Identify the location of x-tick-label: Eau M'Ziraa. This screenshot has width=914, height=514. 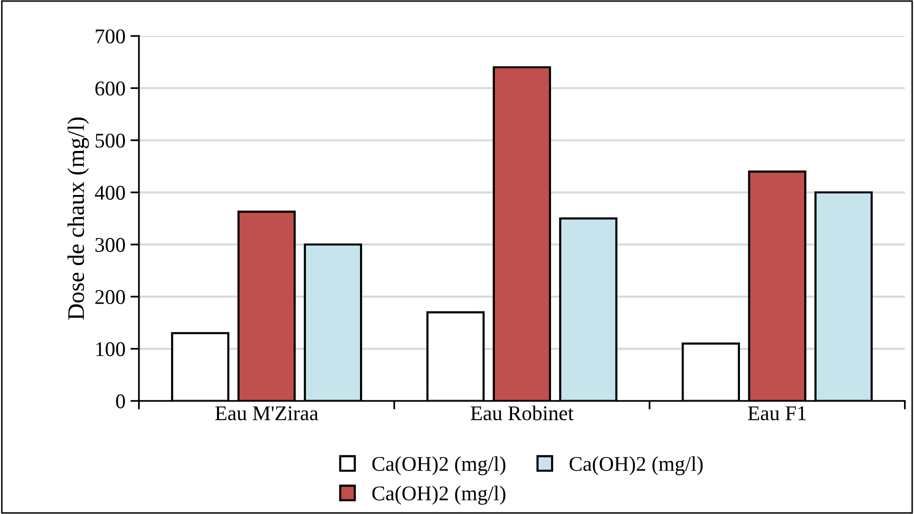
(266, 413).